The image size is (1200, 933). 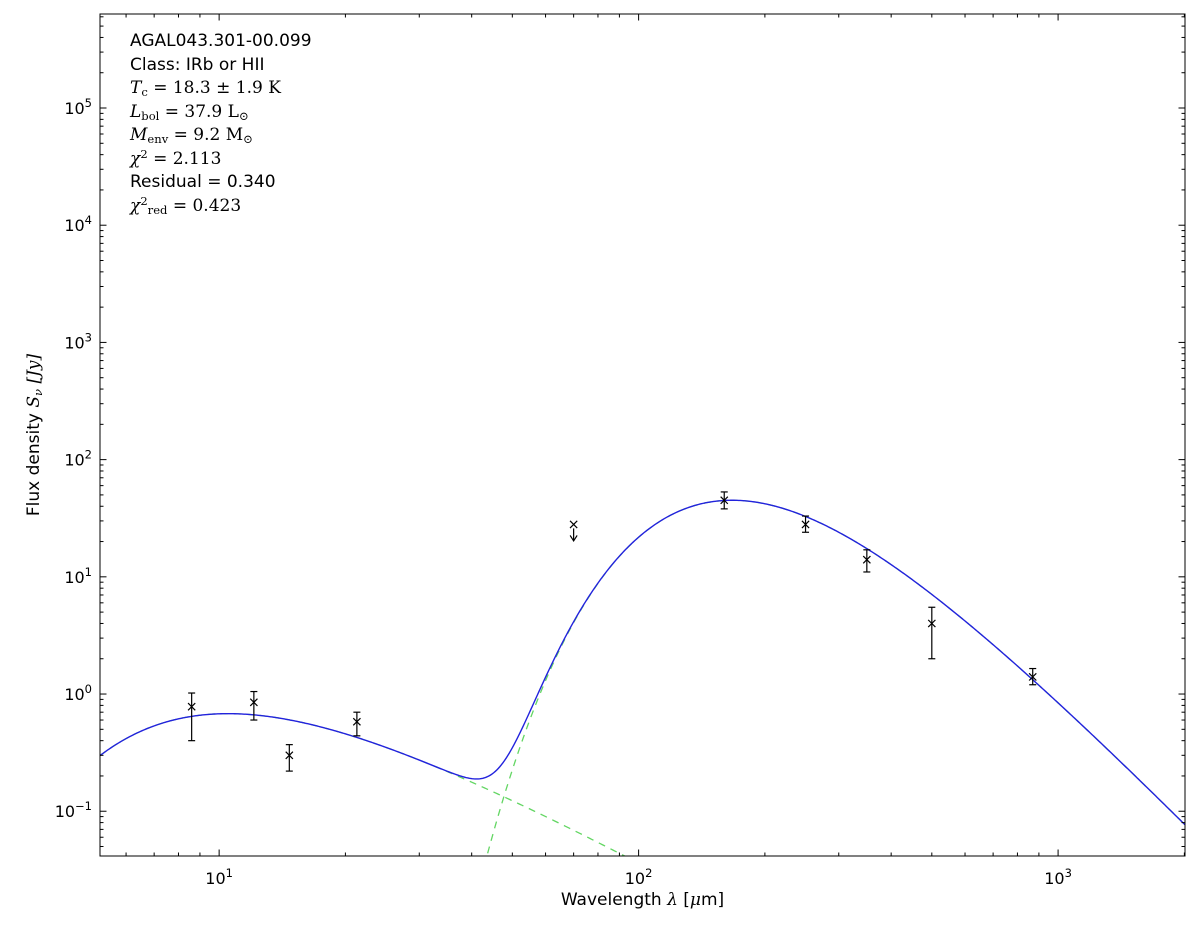 What do you see at coordinates (614, 900) in the screenshot?
I see `label-fragment: Wavelength` at bounding box center [614, 900].